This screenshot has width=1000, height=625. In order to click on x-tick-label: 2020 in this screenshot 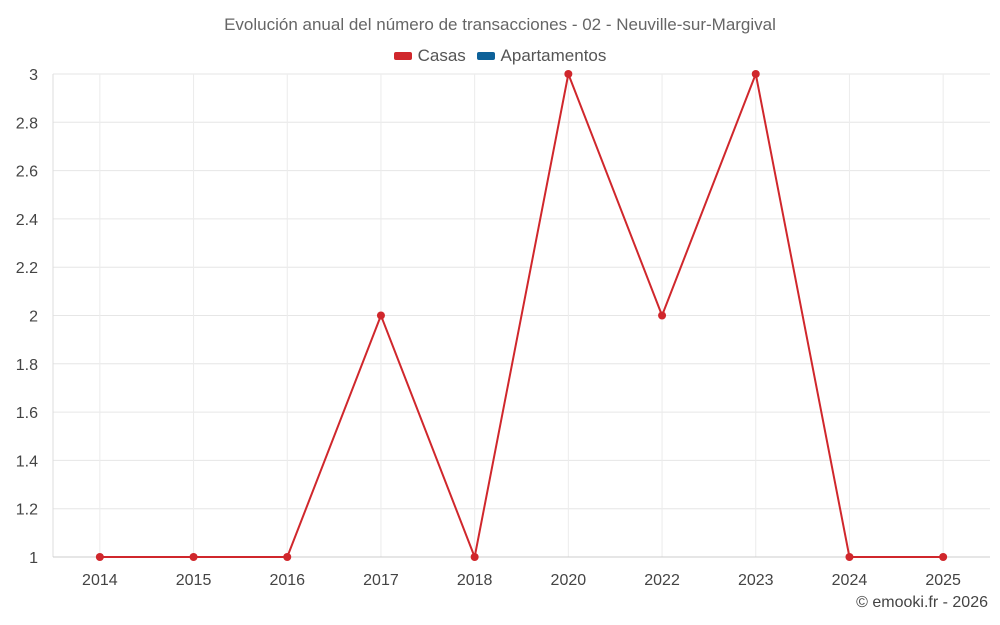, I will do `click(569, 580)`.